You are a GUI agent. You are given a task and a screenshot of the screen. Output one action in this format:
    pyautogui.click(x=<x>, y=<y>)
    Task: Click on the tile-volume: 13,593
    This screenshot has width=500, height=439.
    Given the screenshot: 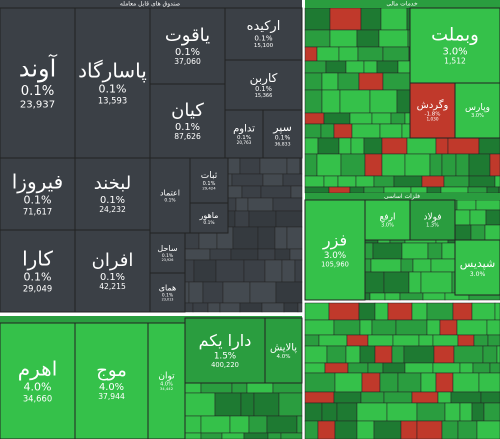 What is the action you would take?
    pyautogui.click(x=112, y=100)
    